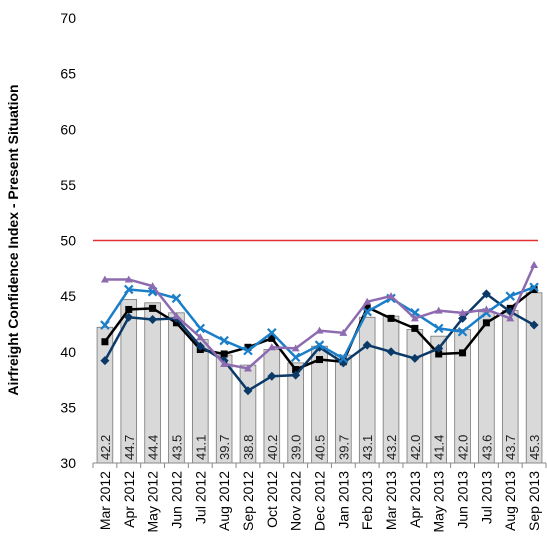  Describe the element at coordinates (248, 501) in the screenshot. I see `x-tick-label: Sep 2012` at that location.